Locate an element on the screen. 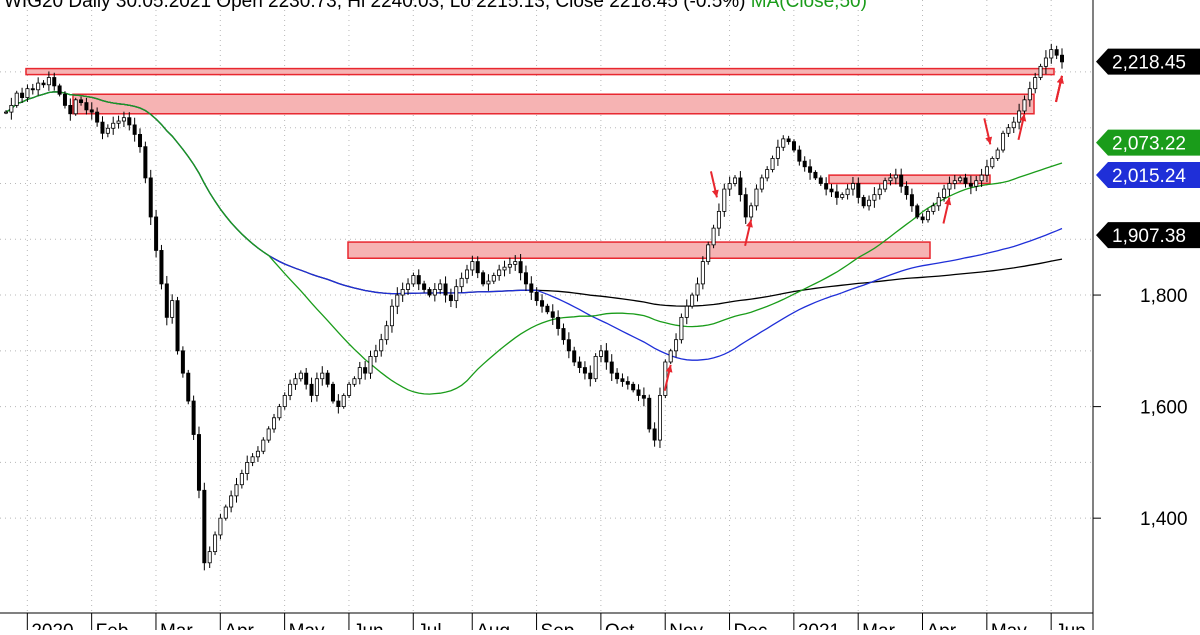 The image size is (1200, 635). last-value-badge: 2,218.45 is located at coordinates (1148, 61).